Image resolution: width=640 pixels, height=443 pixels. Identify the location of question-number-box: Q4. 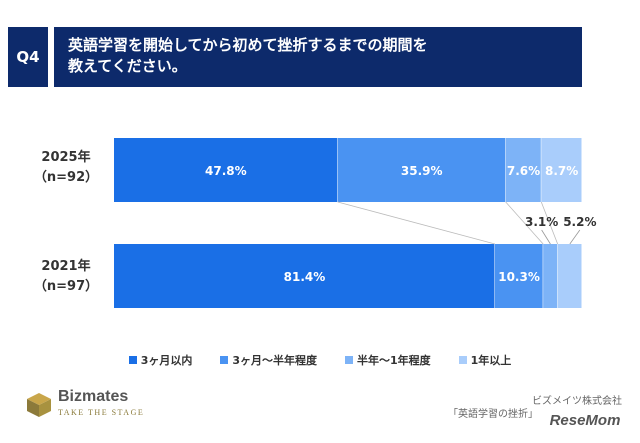
(28, 57).